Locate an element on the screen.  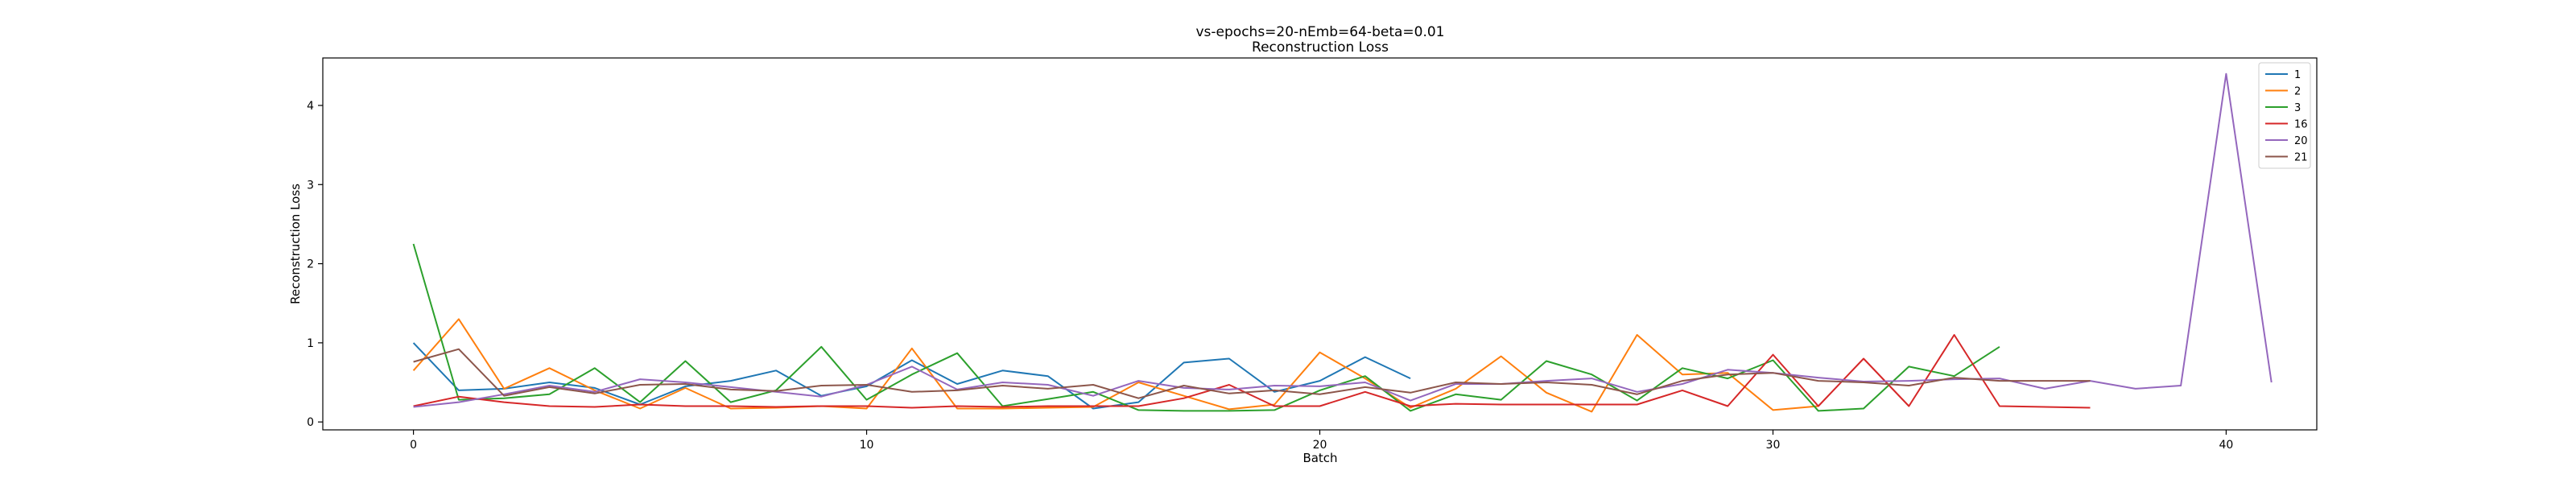
x-tick-label: 40 is located at coordinates (2226, 445).